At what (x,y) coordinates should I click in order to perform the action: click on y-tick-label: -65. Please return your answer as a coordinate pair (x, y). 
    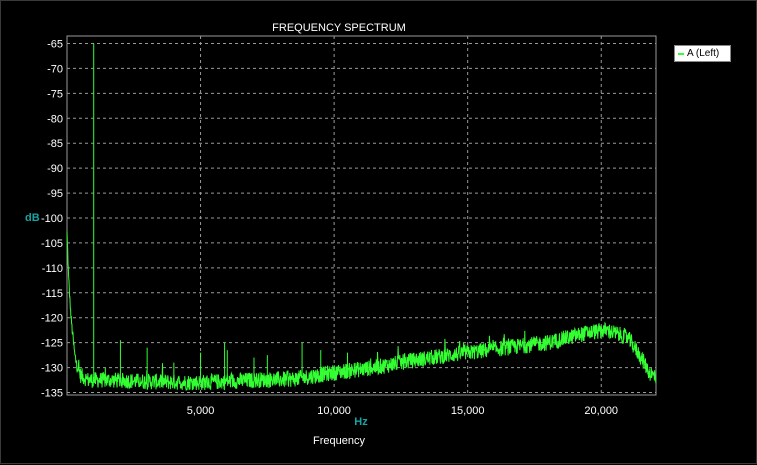
    Looking at the image, I should click on (55, 44).